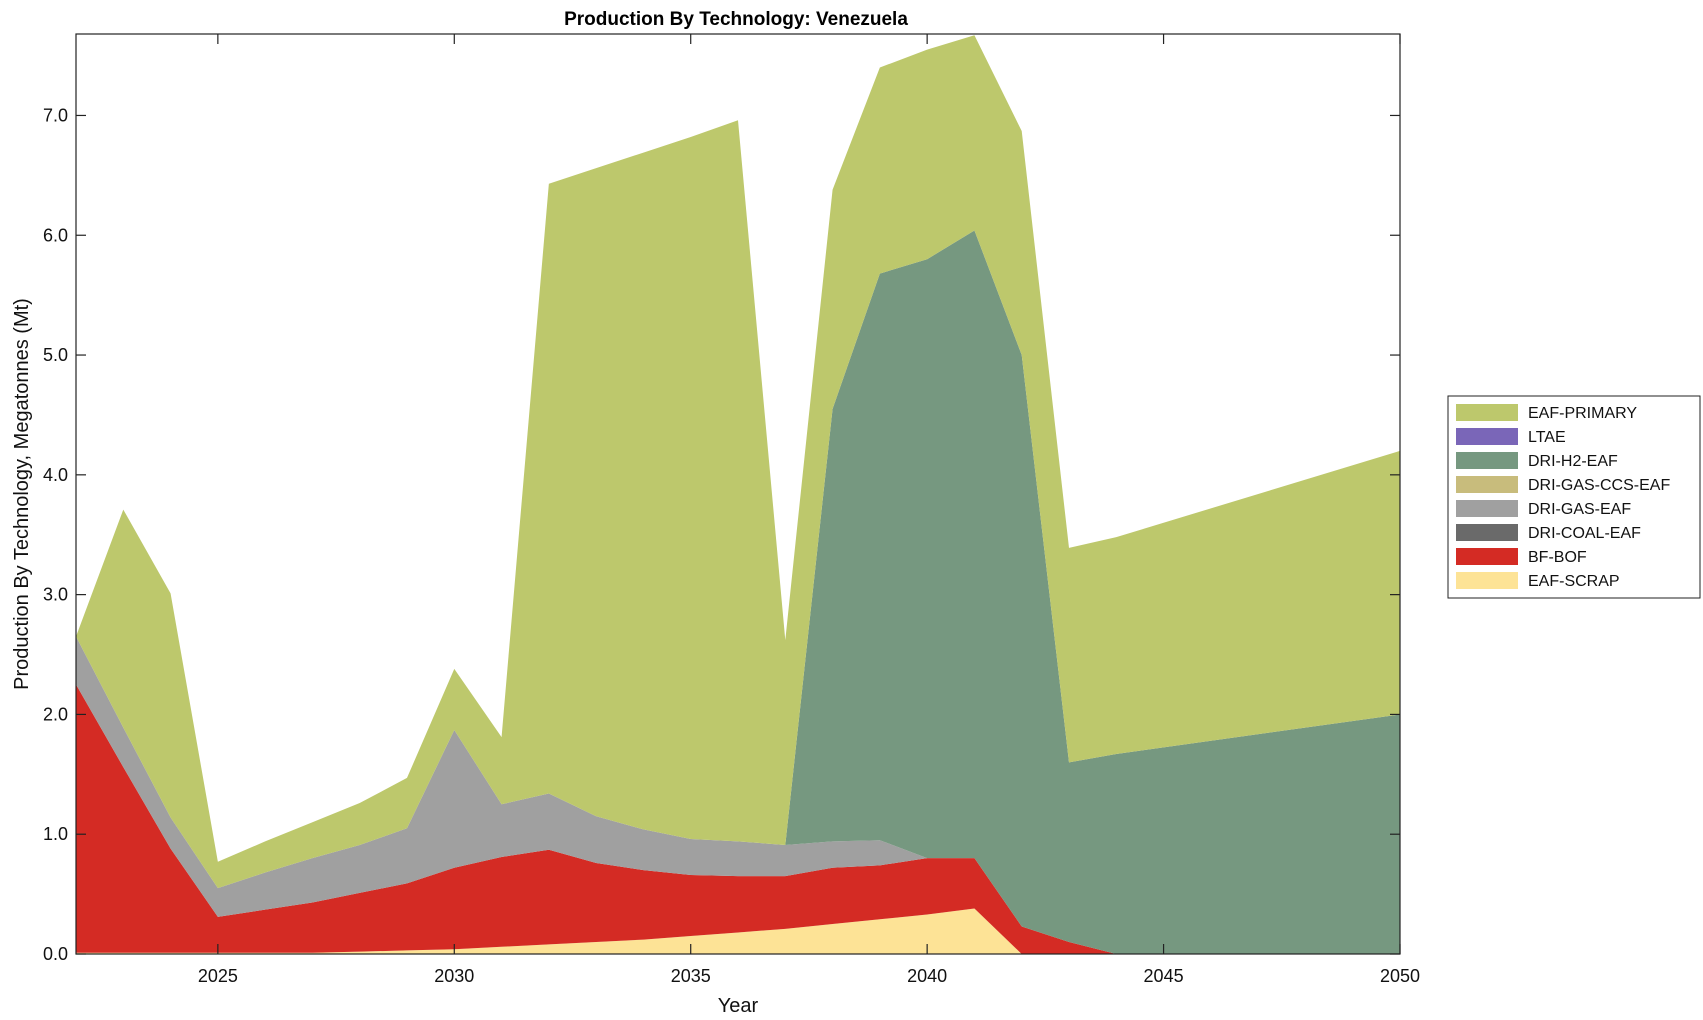 The width and height of the screenshot is (1703, 1020). I want to click on legend-label-dri-gas-eaf: DRI-GAS-EAF, so click(1579, 509).